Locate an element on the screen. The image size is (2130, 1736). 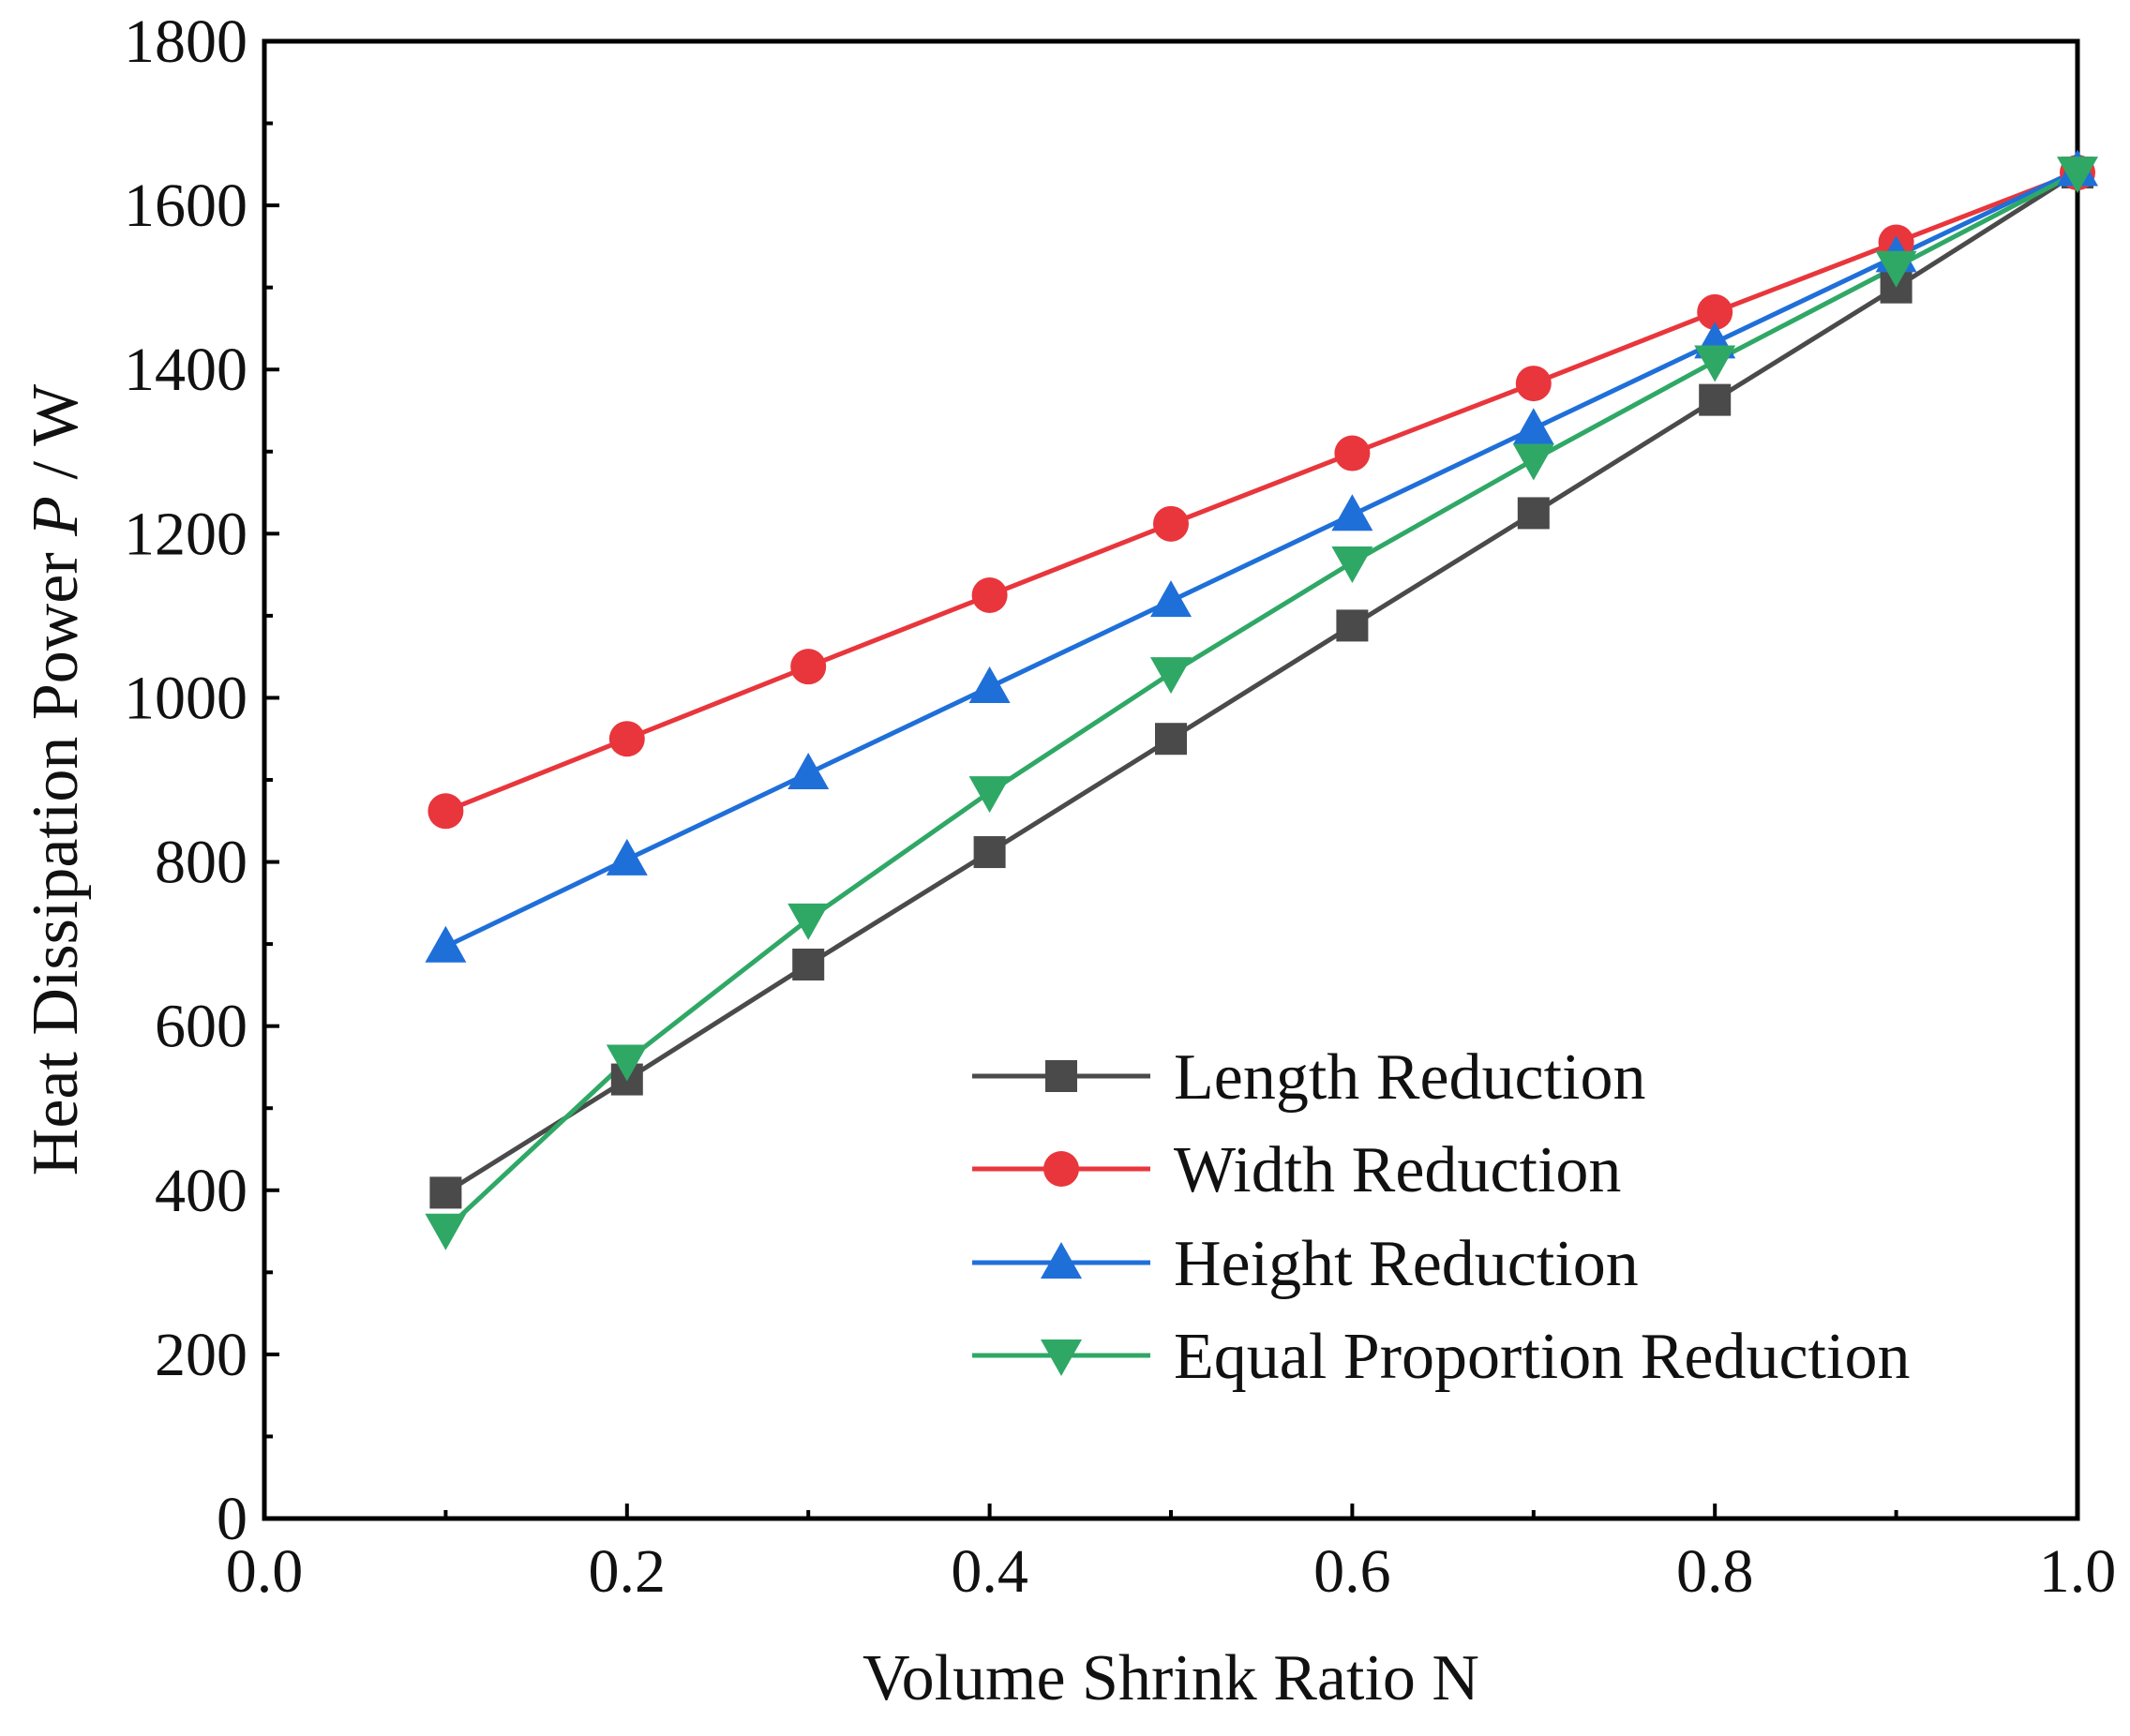
y-tick-label: 800 is located at coordinates (201, 863).